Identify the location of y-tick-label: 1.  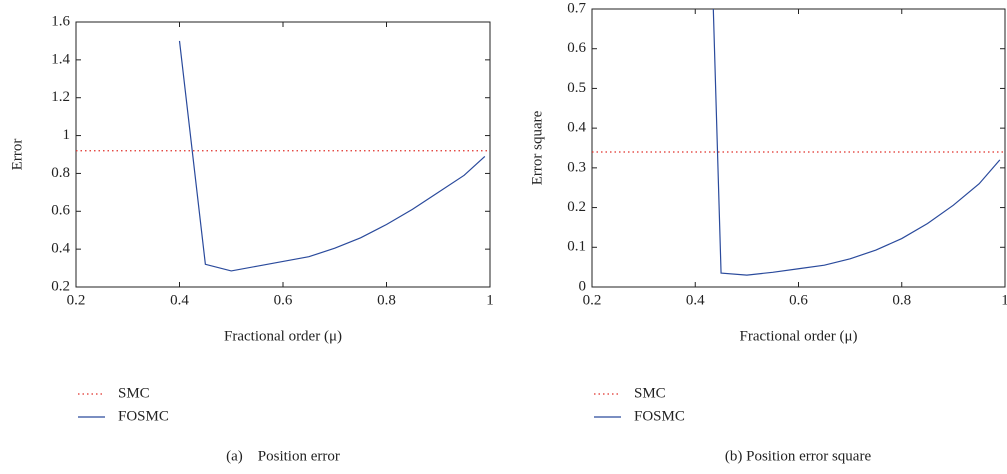
(67, 135).